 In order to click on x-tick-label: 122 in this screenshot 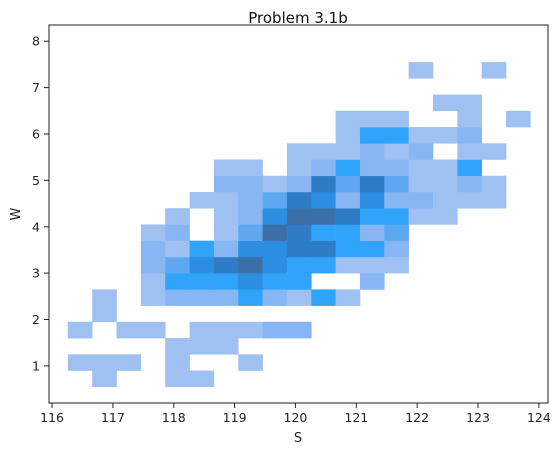, I will do `click(417, 417)`.